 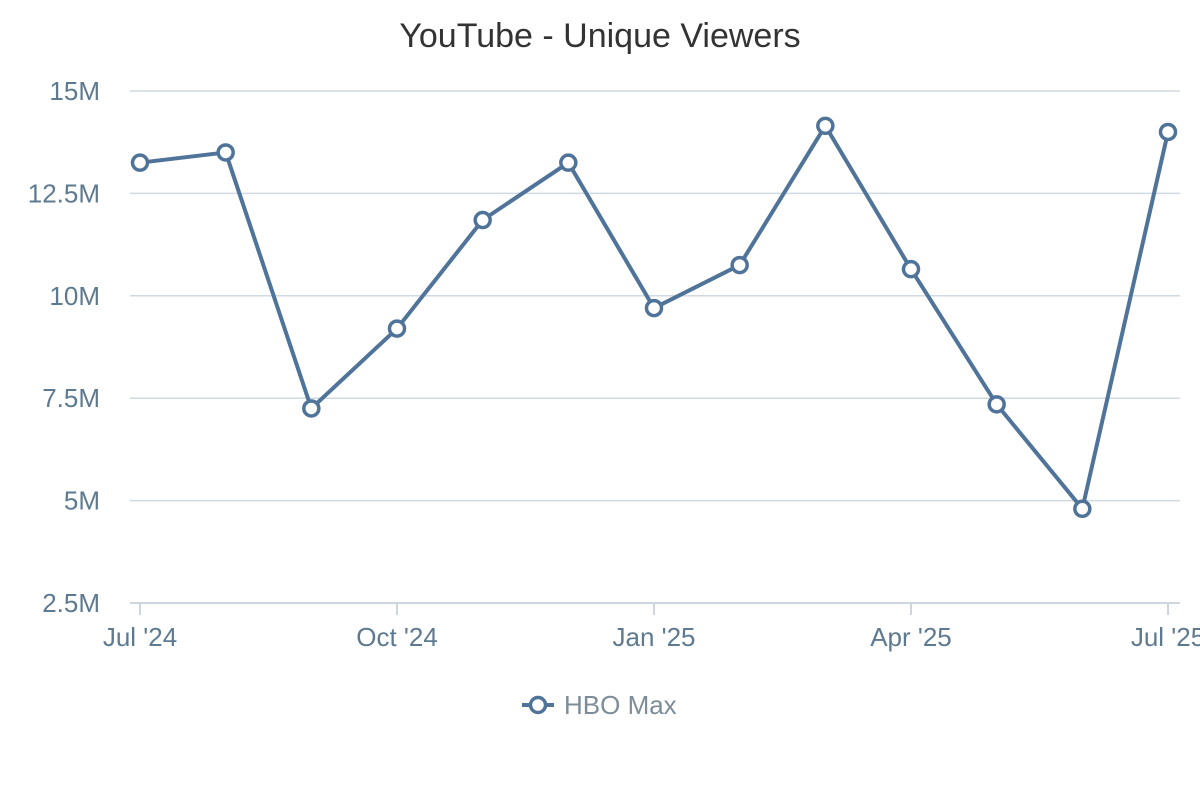 What do you see at coordinates (620, 705) in the screenshot?
I see `legend-label: HBO Max` at bounding box center [620, 705].